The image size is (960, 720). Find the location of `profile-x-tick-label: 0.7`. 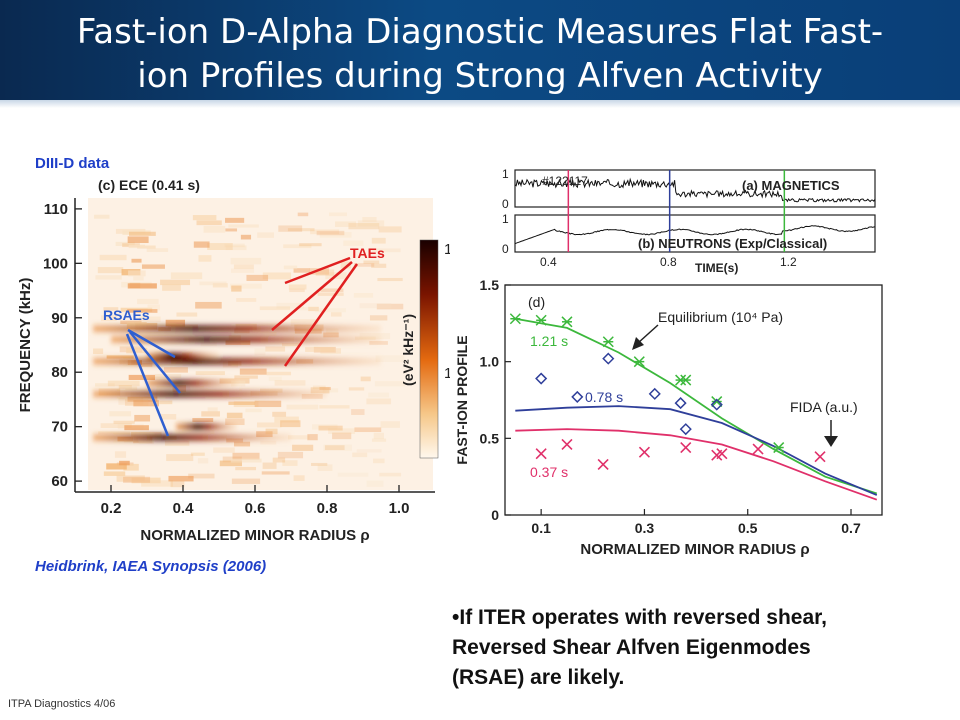

profile-x-tick-label: 0.7 is located at coordinates (851, 528).